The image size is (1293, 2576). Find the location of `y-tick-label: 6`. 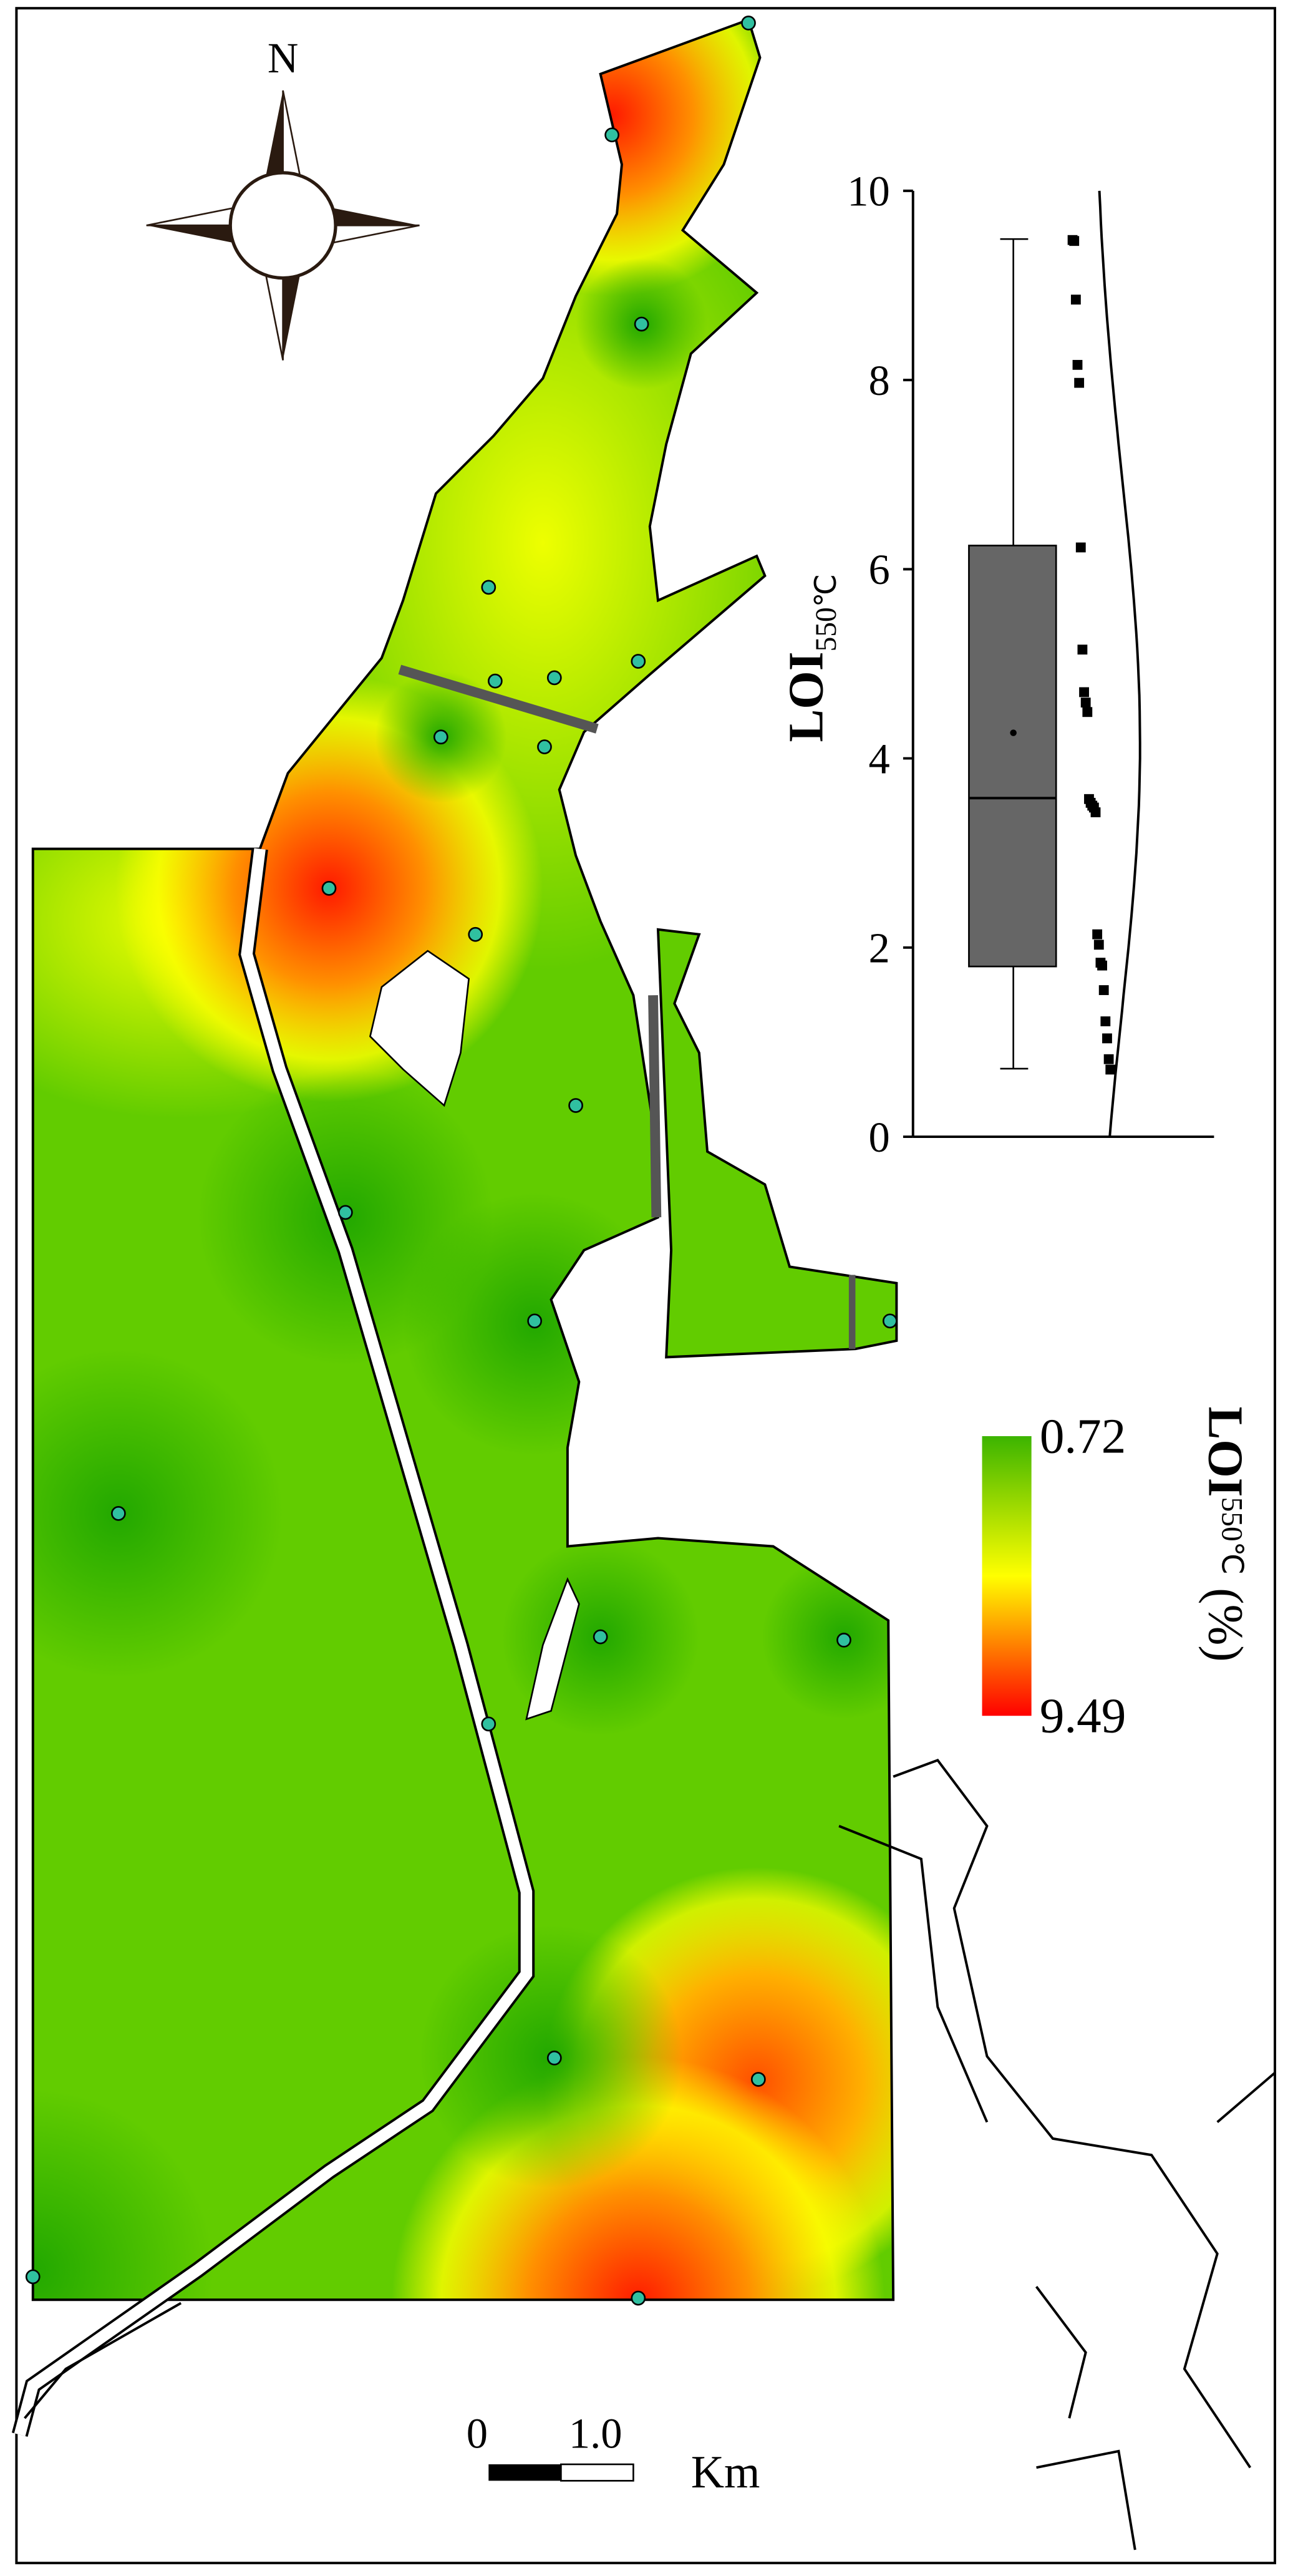

y-tick-label: 6 is located at coordinates (879, 569).